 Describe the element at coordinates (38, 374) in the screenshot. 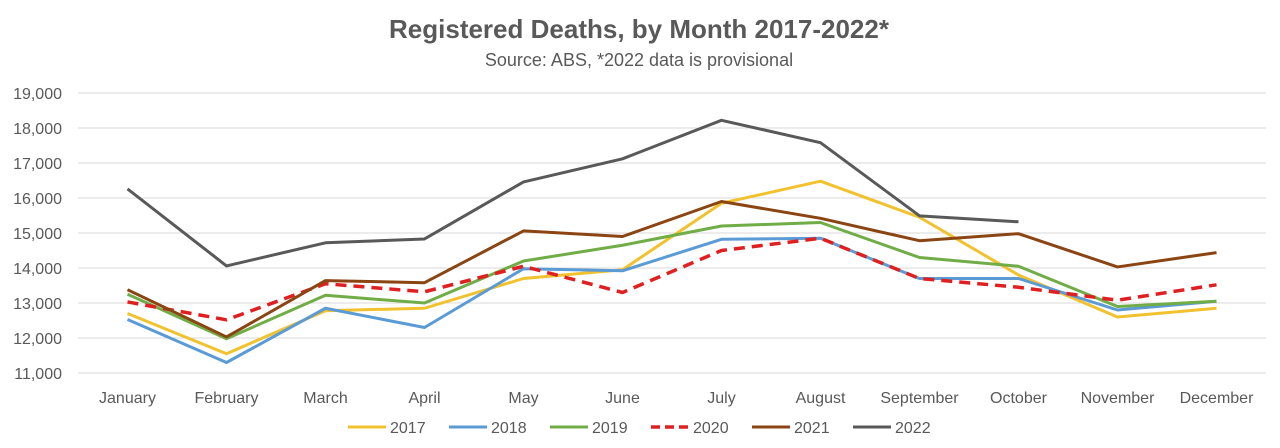

I see `y-tick-label: 11,000` at that location.